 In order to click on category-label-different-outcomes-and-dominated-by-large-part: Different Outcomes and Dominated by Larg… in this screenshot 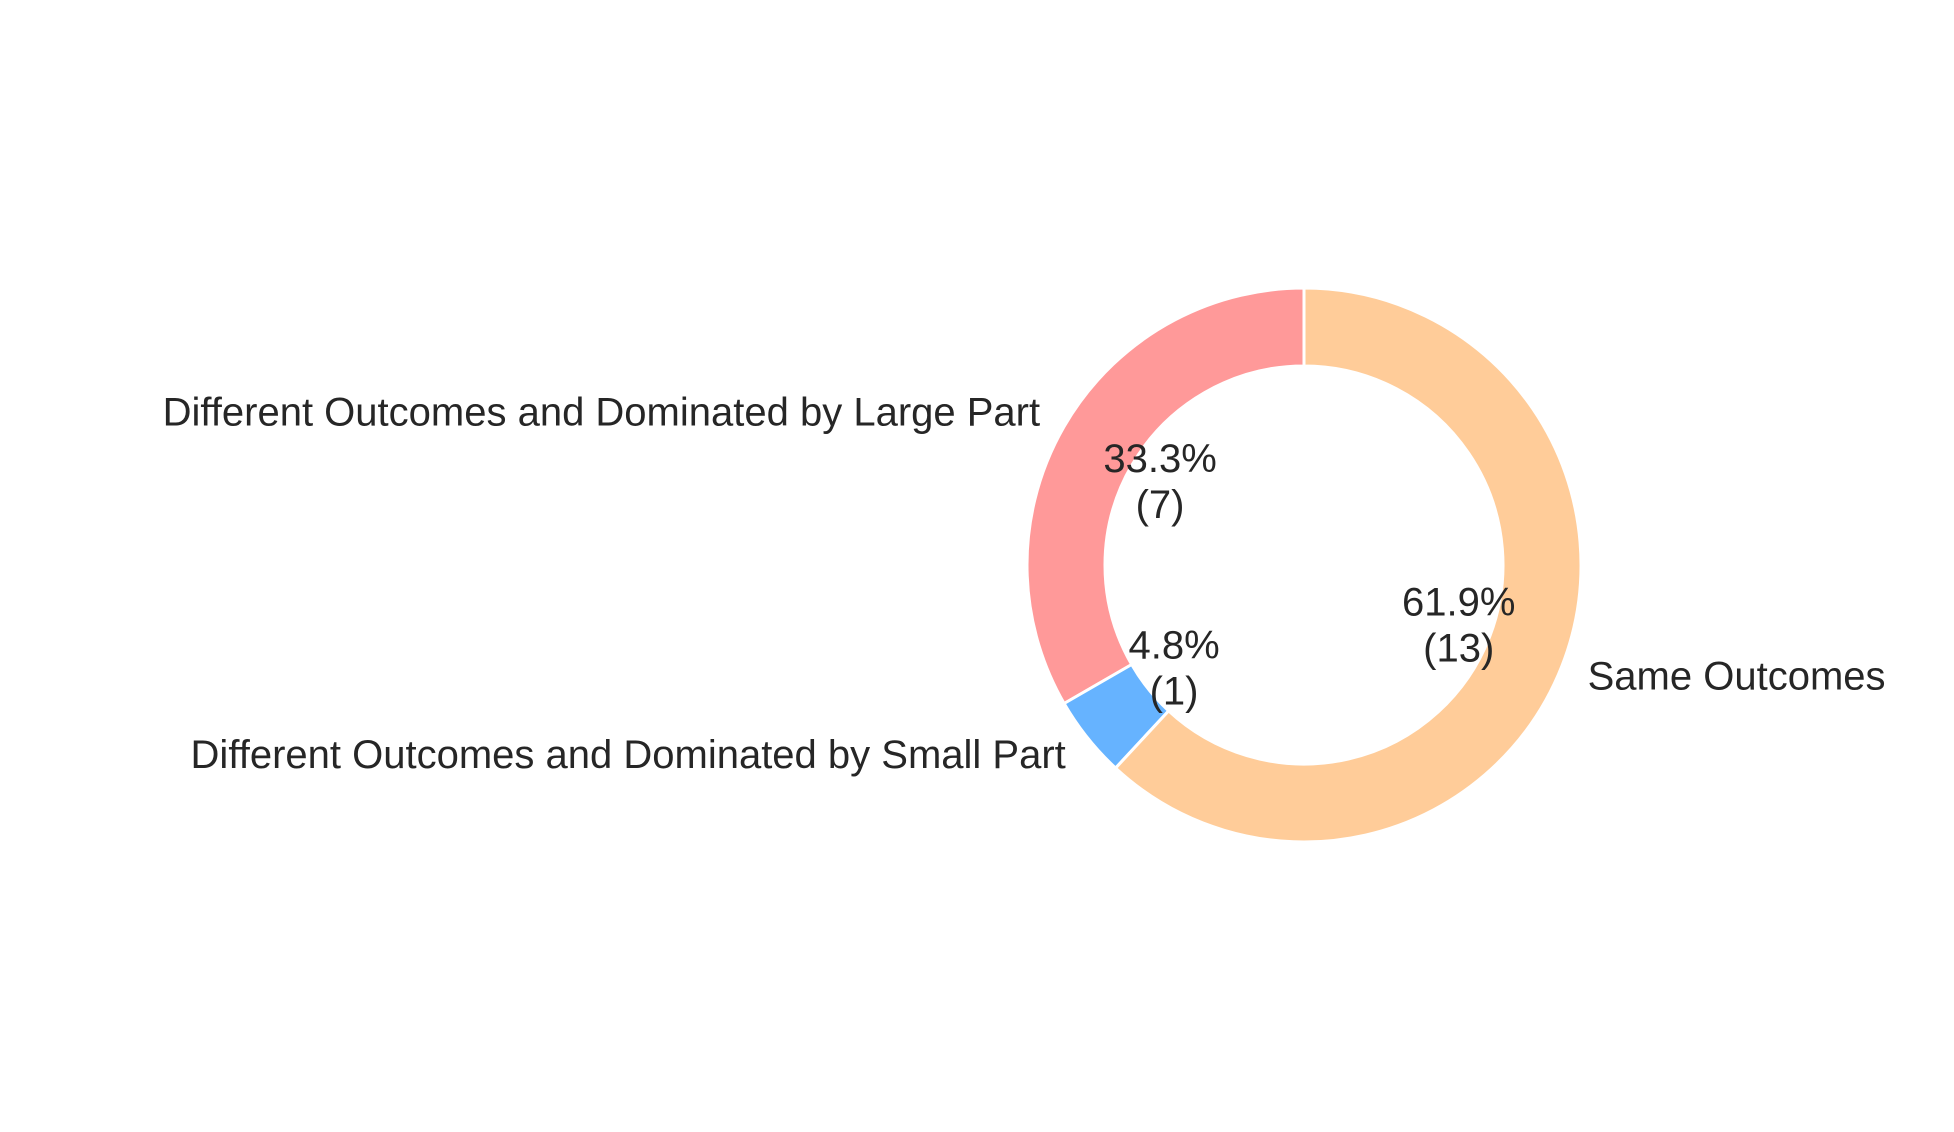, I will do `click(602, 413)`.